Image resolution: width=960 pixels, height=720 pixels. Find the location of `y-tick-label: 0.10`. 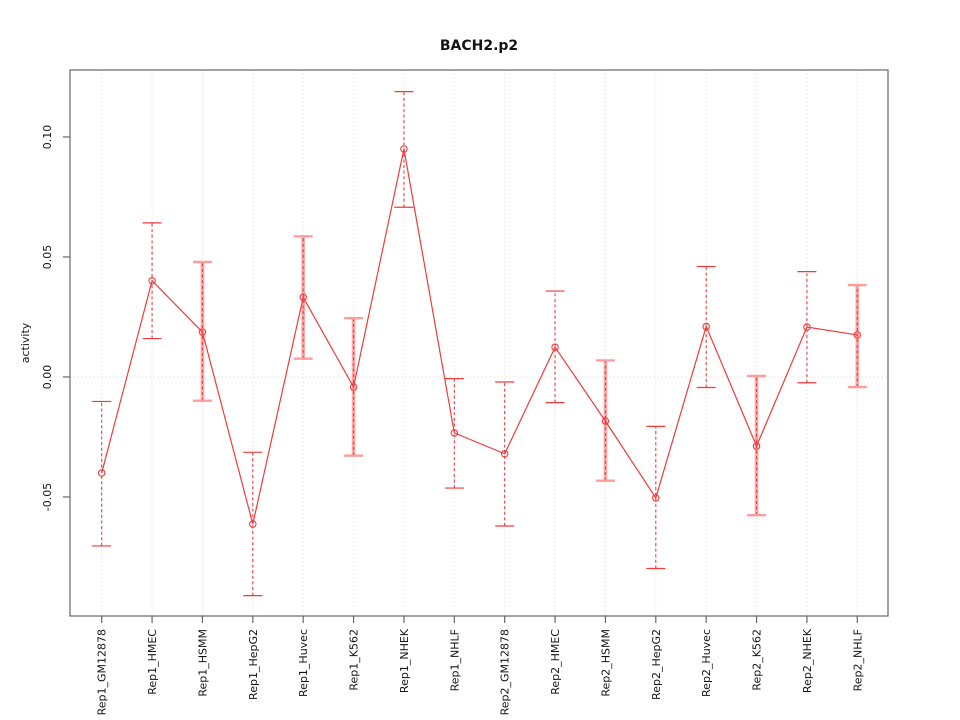

y-tick-label: 0.10 is located at coordinates (47, 137).